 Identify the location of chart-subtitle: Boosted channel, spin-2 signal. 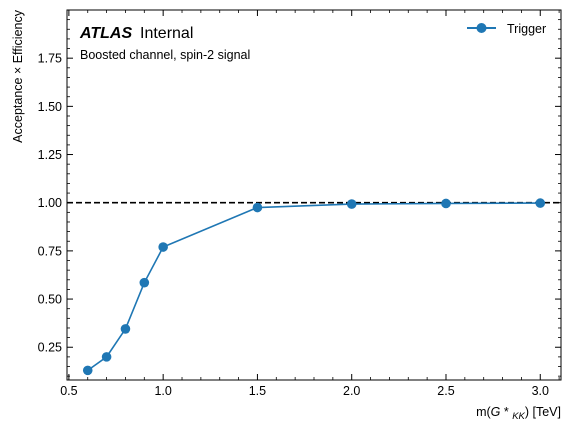
(165, 55).